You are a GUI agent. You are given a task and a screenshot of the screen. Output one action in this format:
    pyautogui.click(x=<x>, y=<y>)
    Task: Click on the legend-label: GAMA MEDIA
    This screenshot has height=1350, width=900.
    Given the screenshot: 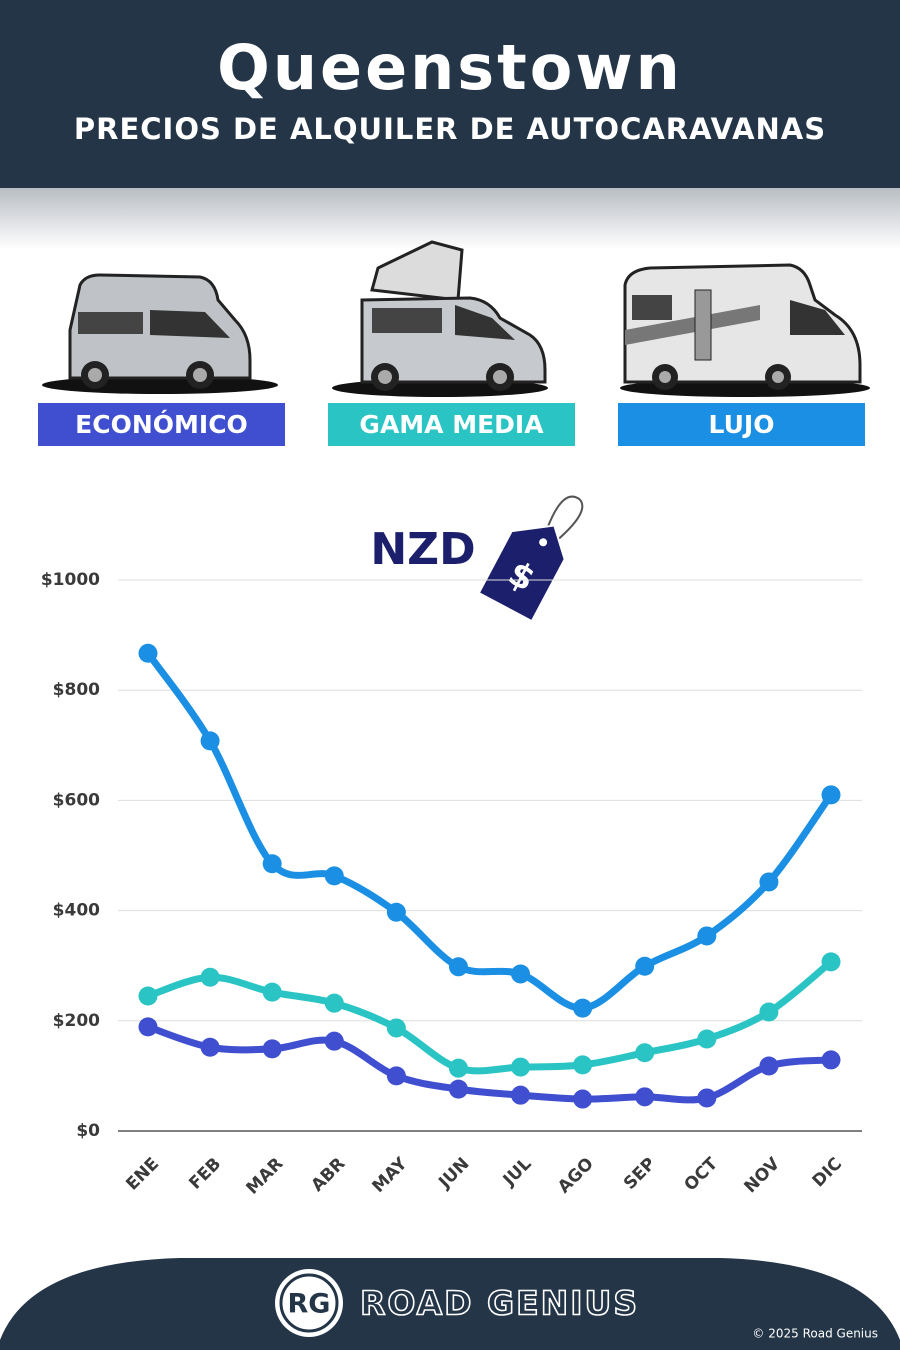 What is the action you would take?
    pyautogui.click(x=451, y=424)
    